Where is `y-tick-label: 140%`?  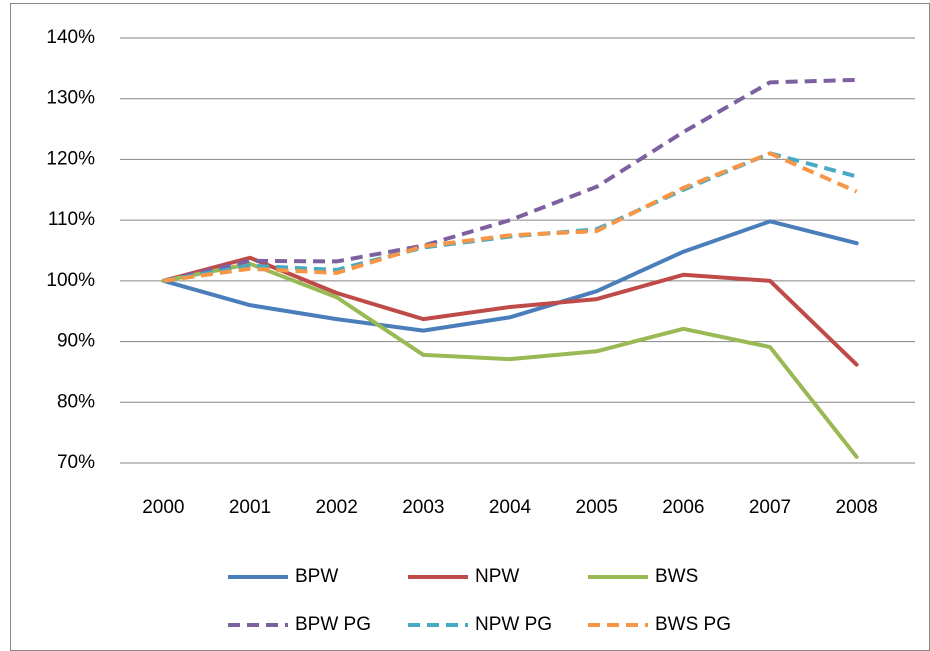 y-tick-label: 140% is located at coordinates (70, 37).